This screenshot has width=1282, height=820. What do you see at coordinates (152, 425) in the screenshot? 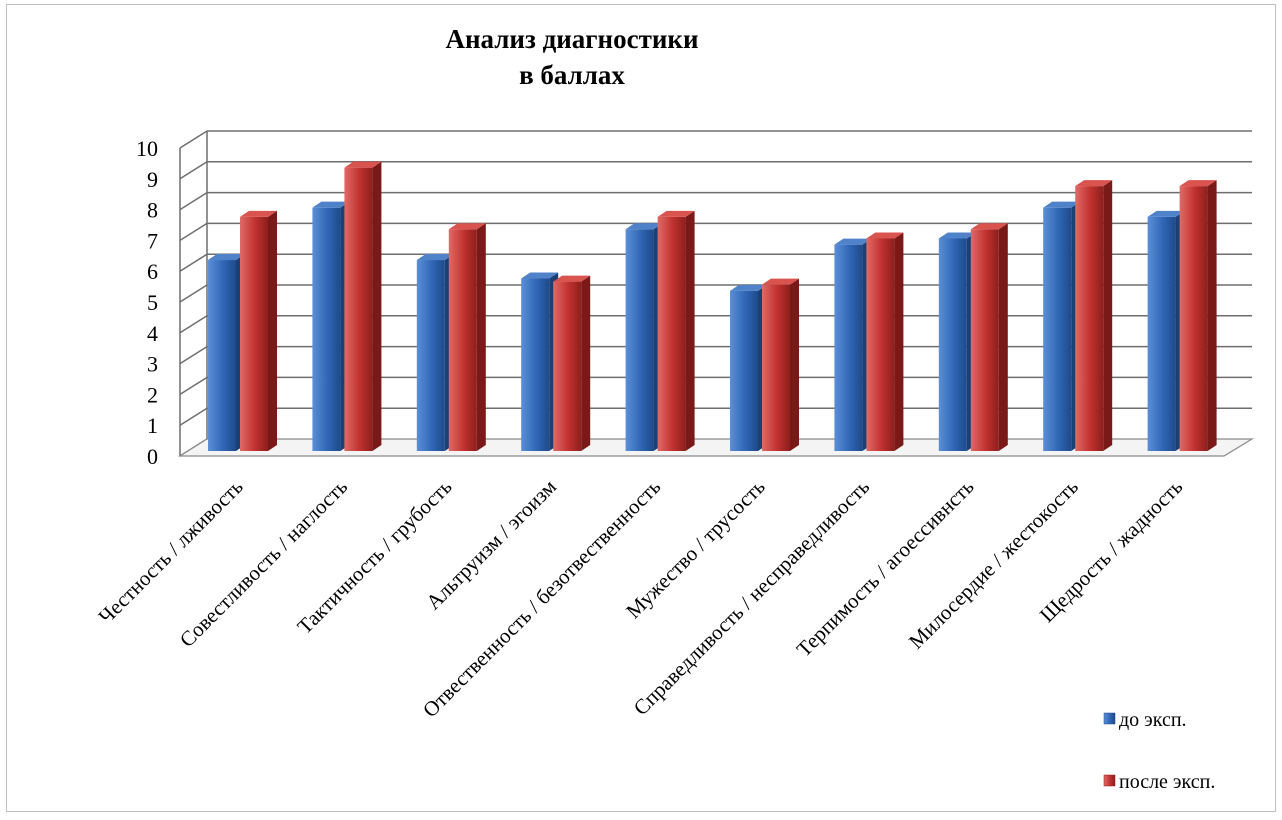
I see `y-tick-label: 1` at bounding box center [152, 425].